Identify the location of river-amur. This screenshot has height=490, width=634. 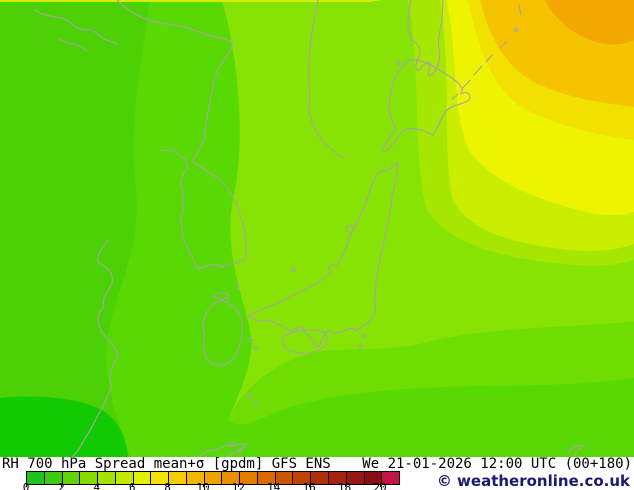
(76, 27).